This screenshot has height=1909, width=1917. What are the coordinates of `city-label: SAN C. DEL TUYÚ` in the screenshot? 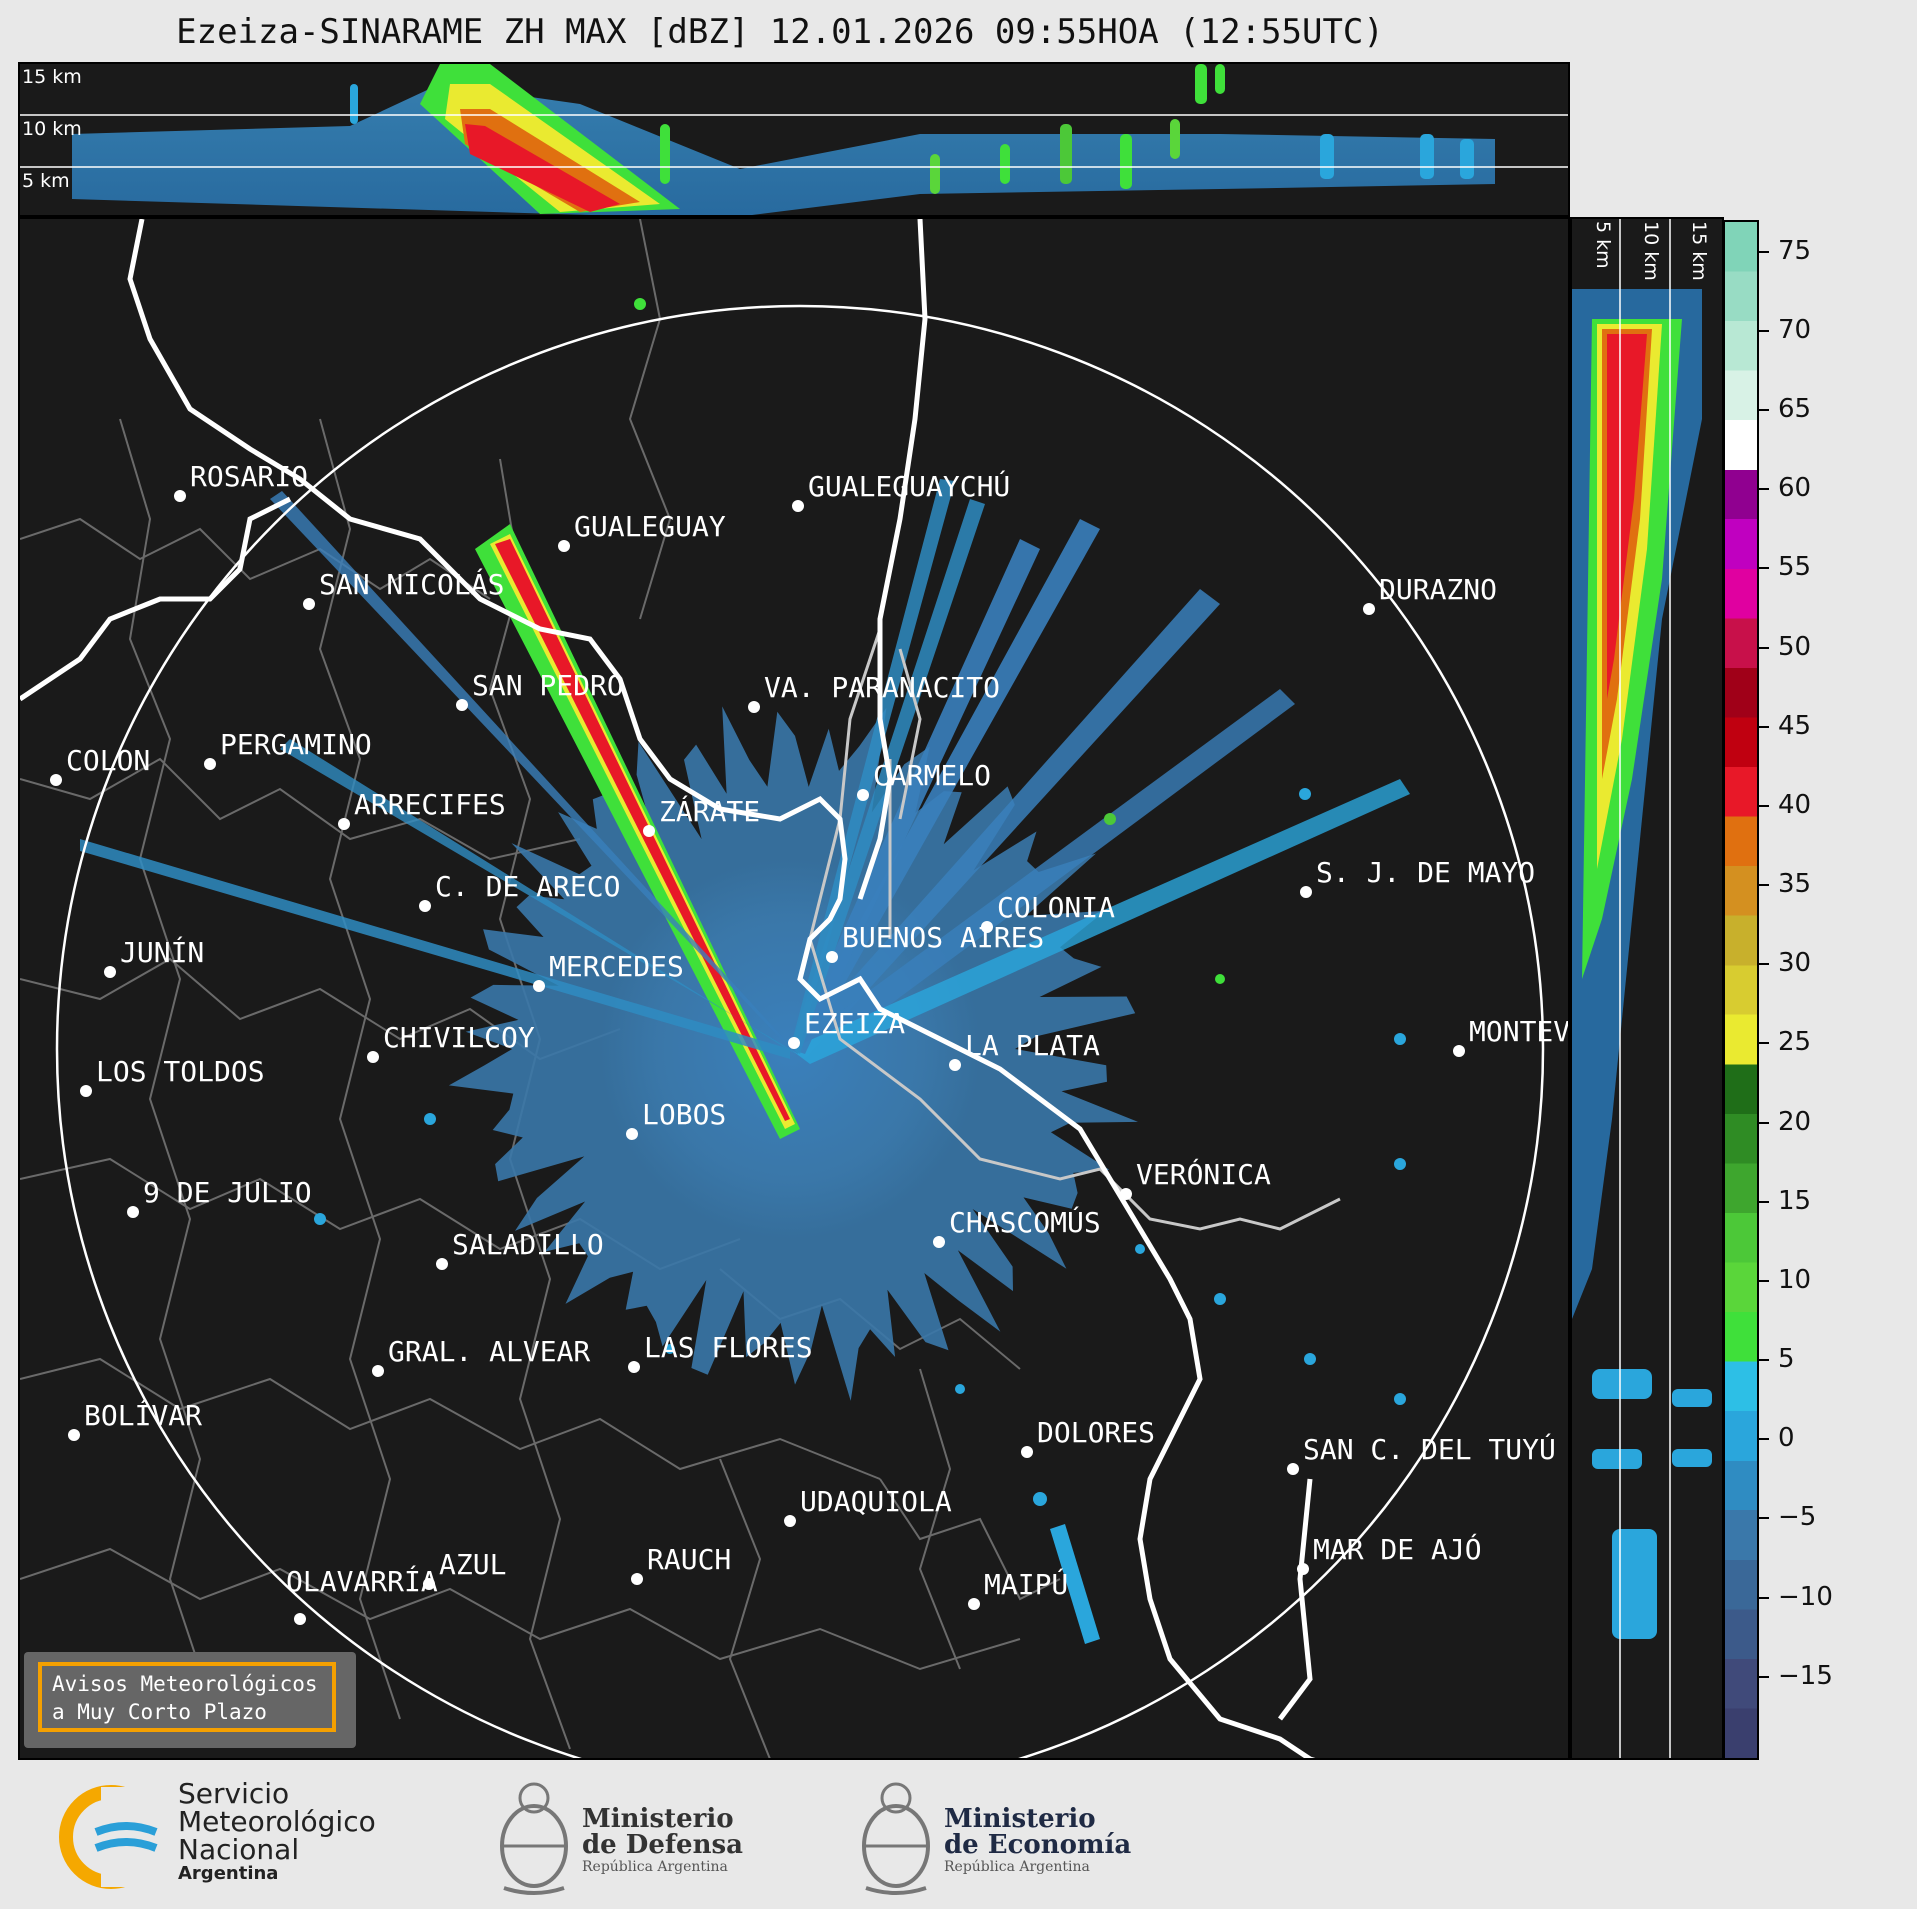 It's located at (1429, 1449).